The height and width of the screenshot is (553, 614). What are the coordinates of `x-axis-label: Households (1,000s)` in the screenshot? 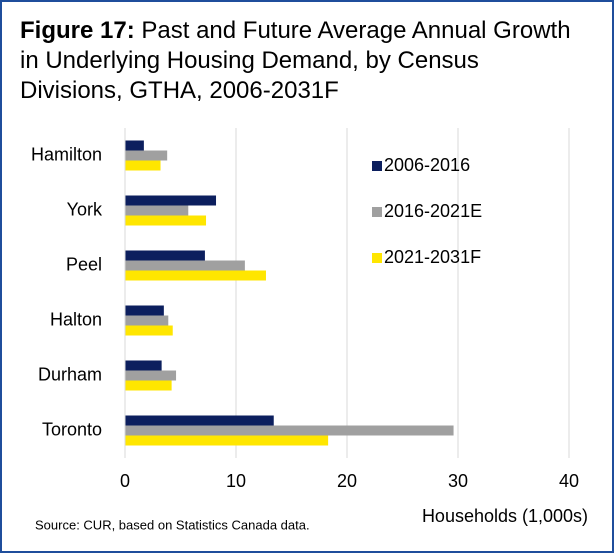 It's located at (505, 516).